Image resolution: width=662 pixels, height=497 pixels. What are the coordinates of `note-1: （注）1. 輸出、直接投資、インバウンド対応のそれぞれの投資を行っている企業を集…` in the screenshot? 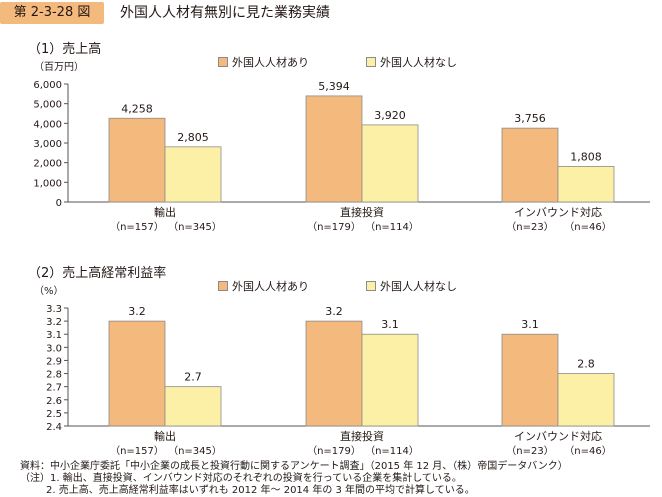 It's located at (241, 478).